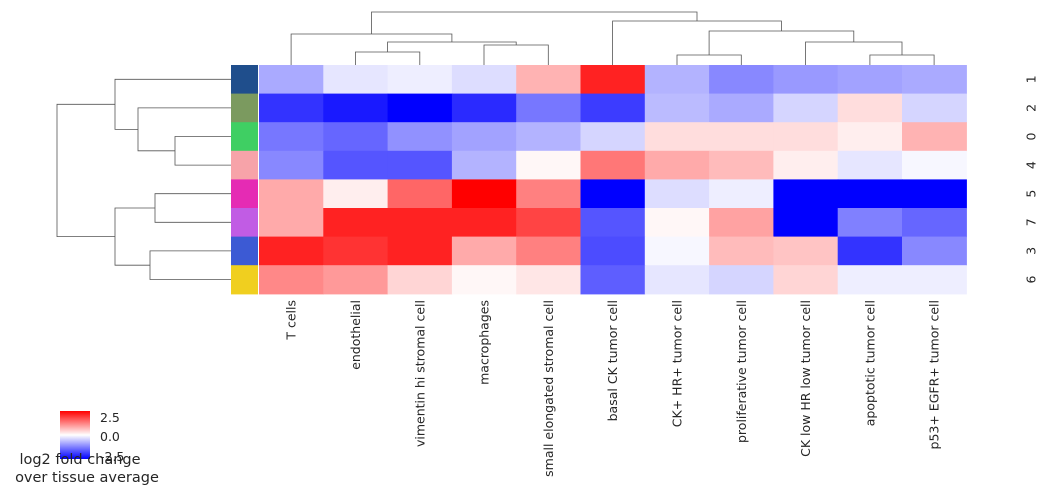  Describe the element at coordinates (613, 80) in the screenshot. I see `heatmap-cell-row-1-basal-ck-tumor-cell` at that location.